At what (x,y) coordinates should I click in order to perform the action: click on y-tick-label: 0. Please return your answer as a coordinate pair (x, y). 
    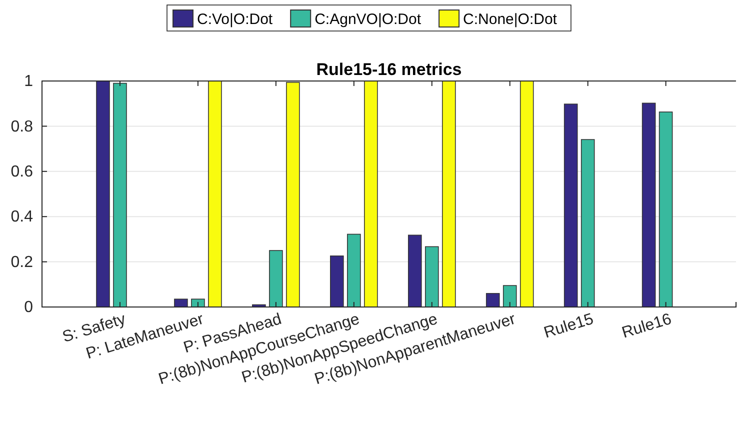
    Looking at the image, I should click on (29, 307).